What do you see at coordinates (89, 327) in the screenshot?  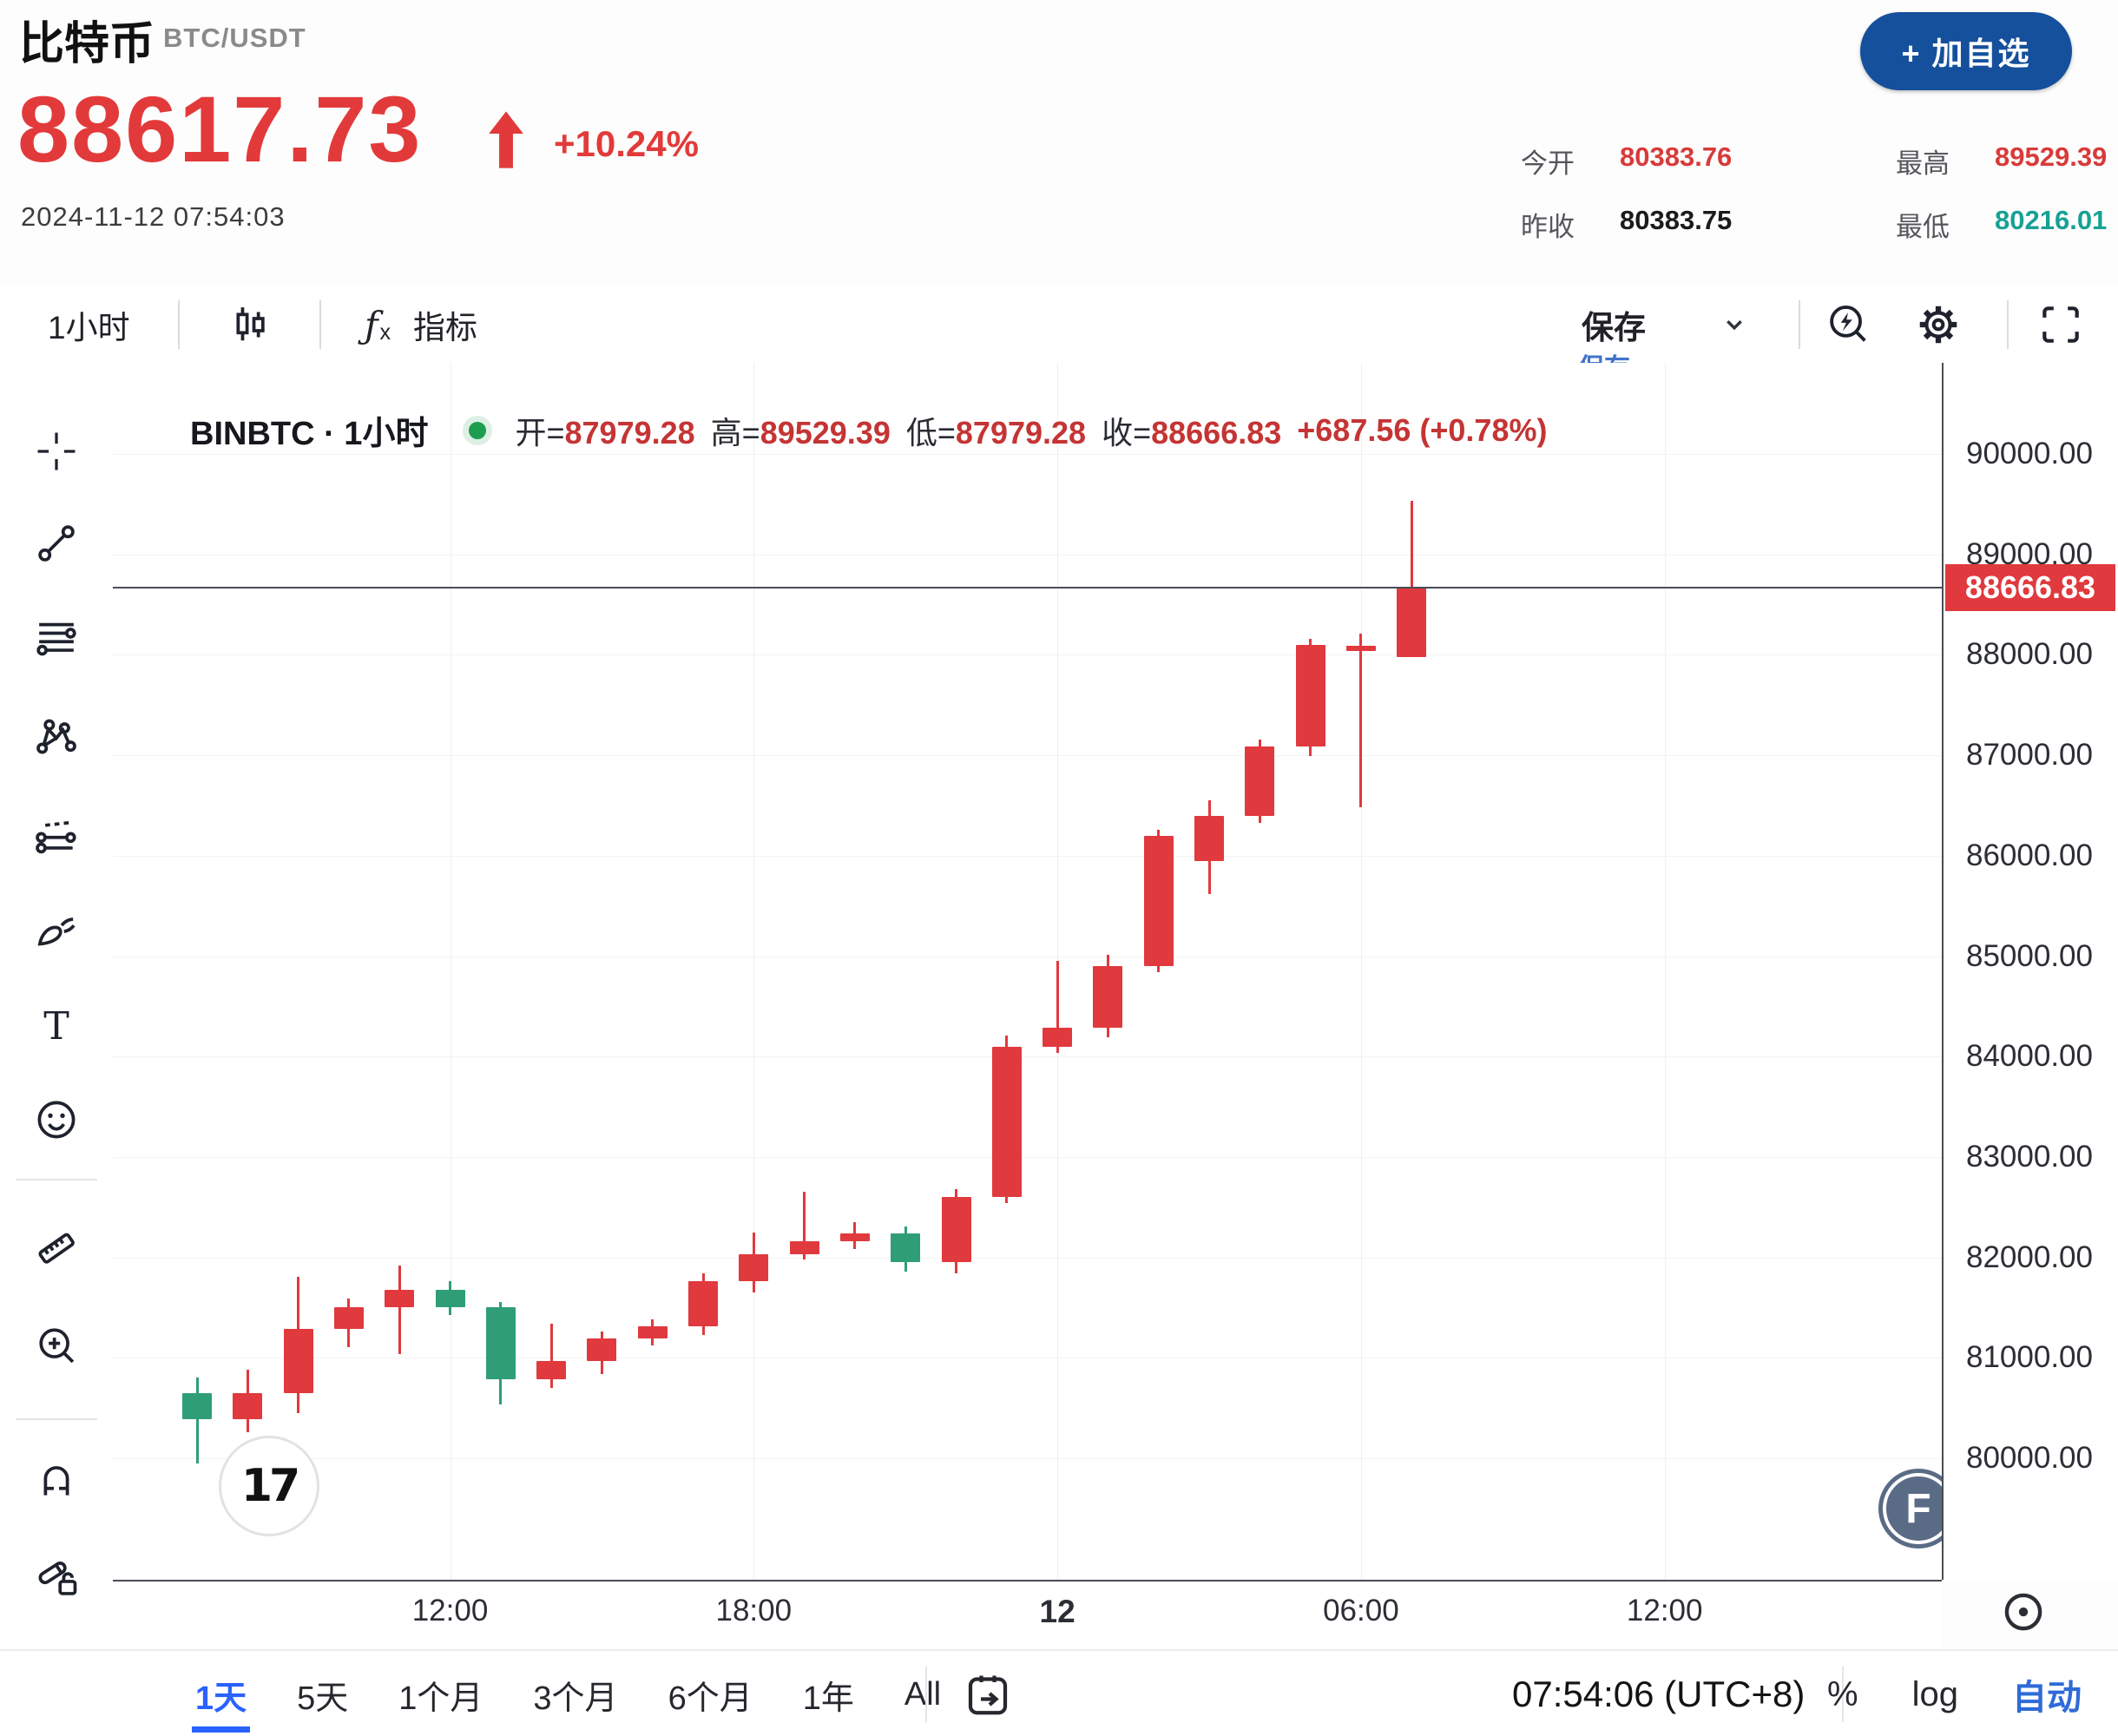 I see `interval-button: 1小时` at bounding box center [89, 327].